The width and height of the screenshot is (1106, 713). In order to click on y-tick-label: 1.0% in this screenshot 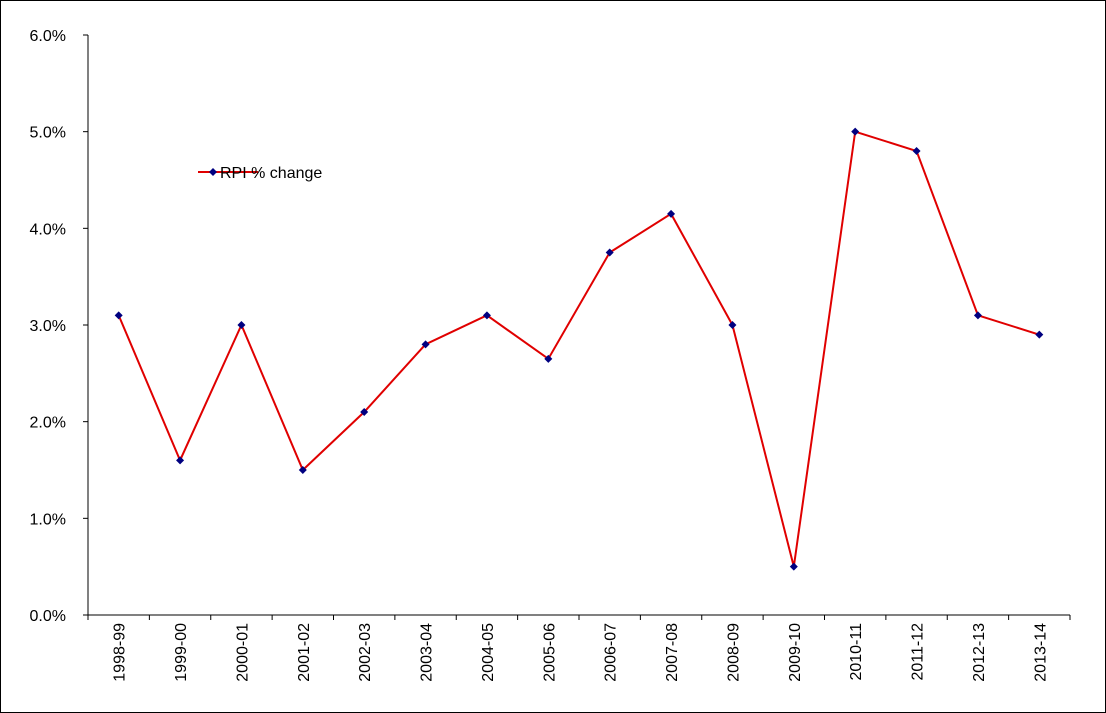, I will do `click(48, 519)`.